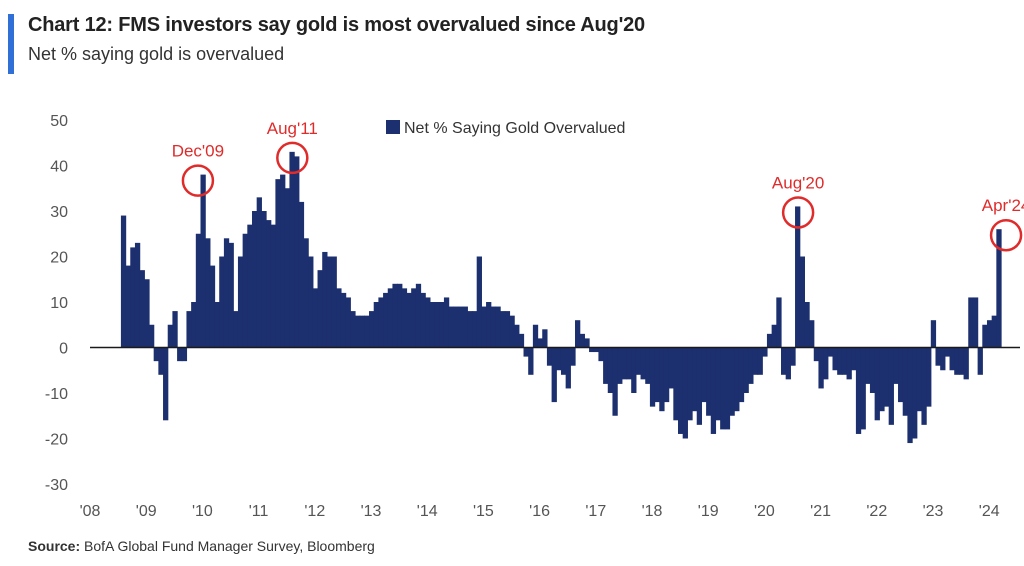 Image resolution: width=1024 pixels, height=566 pixels. I want to click on y-tick-label: 0, so click(63, 349).